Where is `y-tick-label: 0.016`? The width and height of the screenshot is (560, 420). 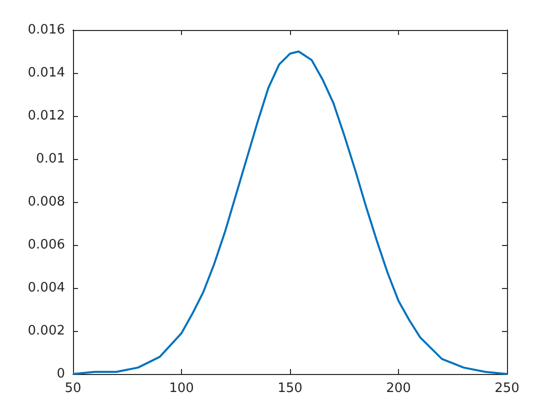
y-tick-label: 0.016 is located at coordinates (46, 30).